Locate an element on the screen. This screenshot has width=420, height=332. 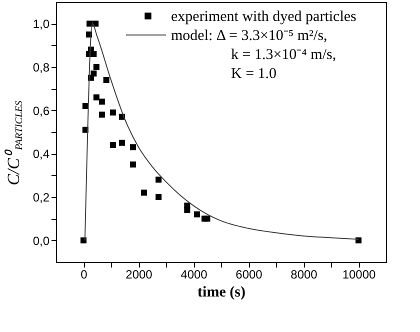
y-tick-label: 0,2 is located at coordinates (41, 197).